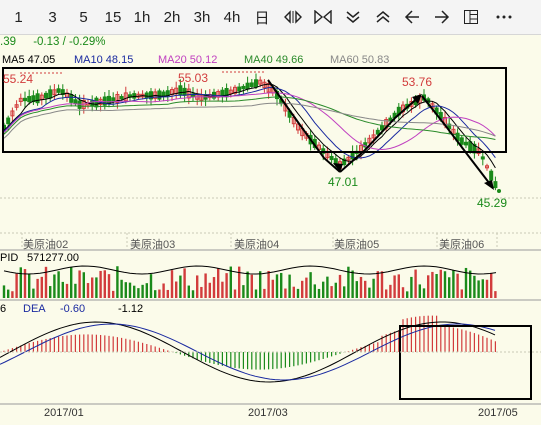  What do you see at coordinates (257, 245) in the screenshot?
I see `month-label-04: 美原油04` at bounding box center [257, 245].